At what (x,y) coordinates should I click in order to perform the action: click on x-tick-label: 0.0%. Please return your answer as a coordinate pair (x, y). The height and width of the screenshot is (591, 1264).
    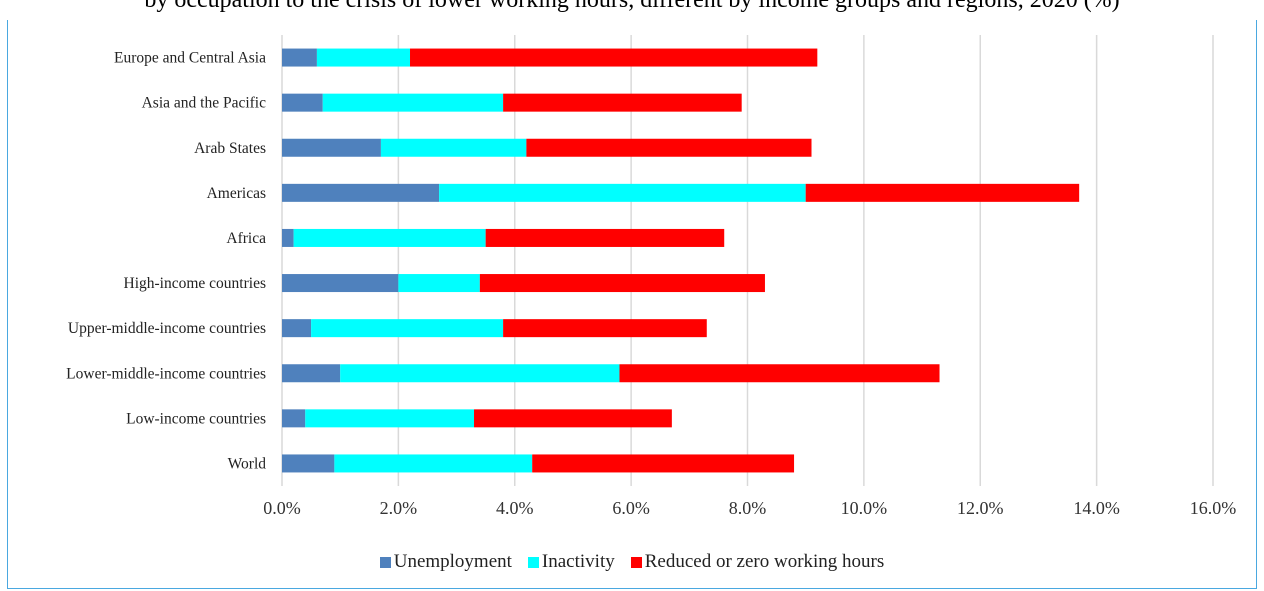
    Looking at the image, I should click on (282, 508).